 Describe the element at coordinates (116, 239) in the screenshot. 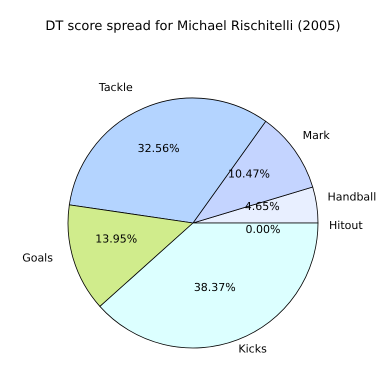

I see `data-label: 13.95%` at that location.